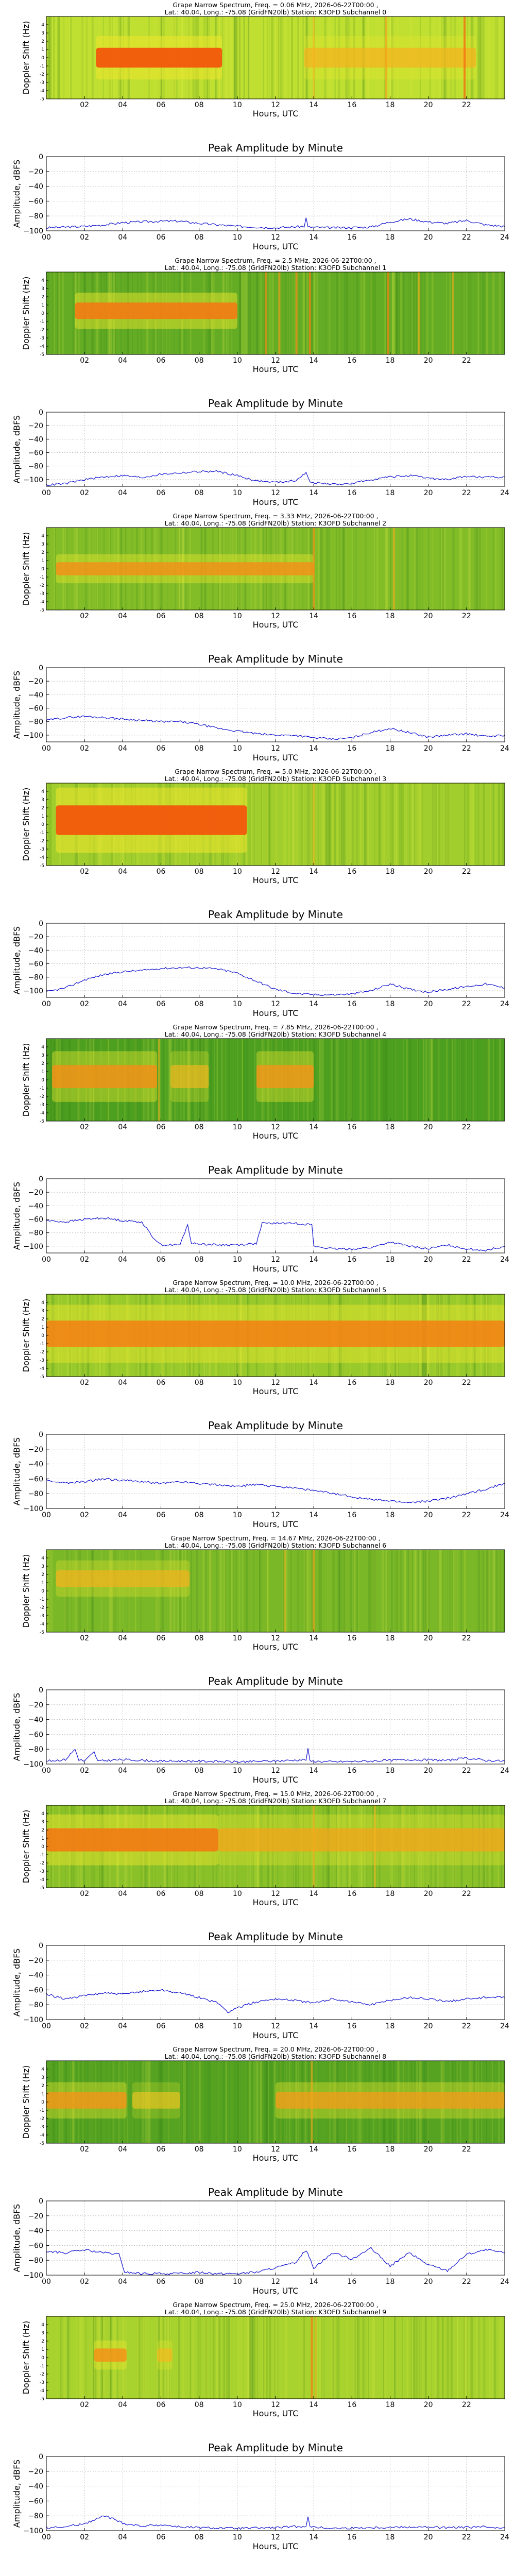 This screenshot has width=515, height=2576. Describe the element at coordinates (275, 960) in the screenshot. I see `amplitude-frame` at that location.